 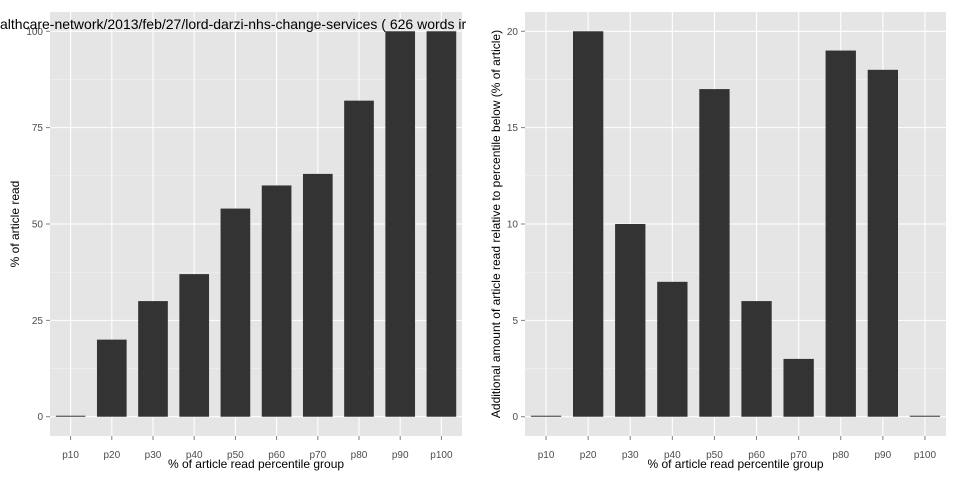 I want to click on y-tick-label: 75, so click(x=38, y=128).